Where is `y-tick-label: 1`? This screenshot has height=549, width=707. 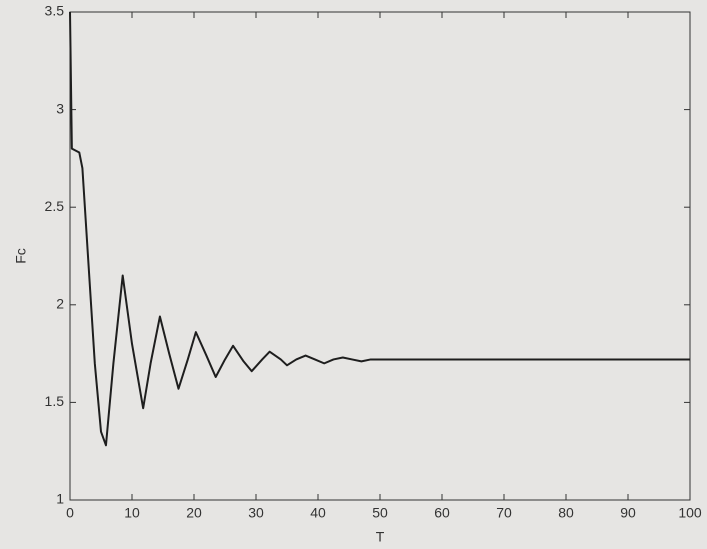 y-tick-label: 1 is located at coordinates (60, 499).